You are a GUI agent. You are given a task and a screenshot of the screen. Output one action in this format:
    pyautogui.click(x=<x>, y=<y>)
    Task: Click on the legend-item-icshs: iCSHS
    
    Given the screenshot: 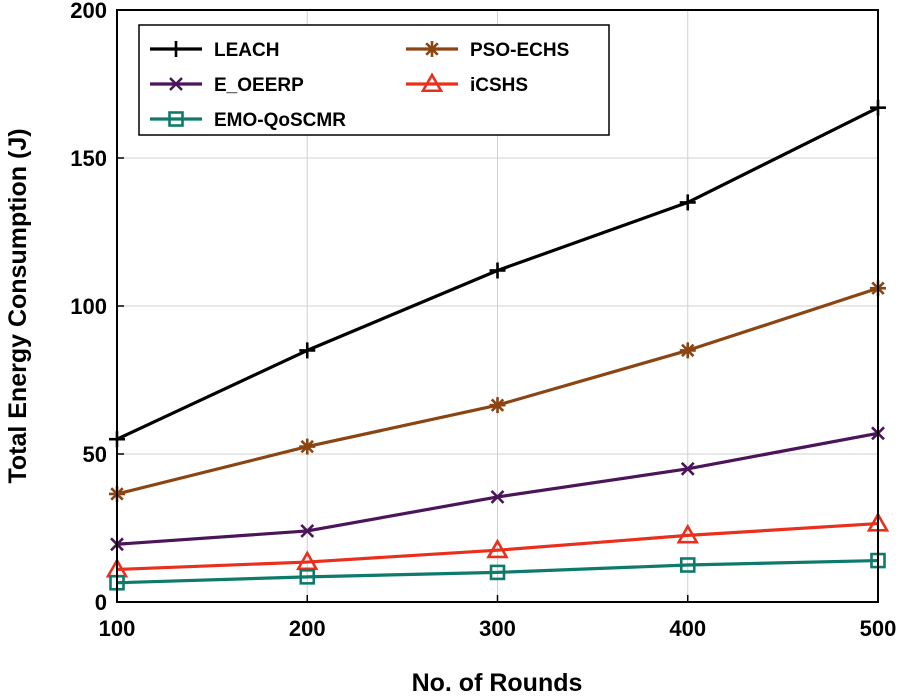 What is the action you would take?
    pyautogui.click(x=467, y=84)
    